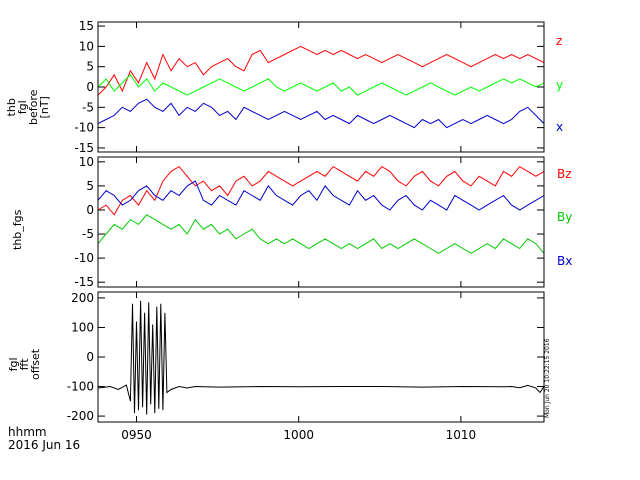  Describe the element at coordinates (80, 387) in the screenshot. I see `panel3-ytick-label: -100` at that location.